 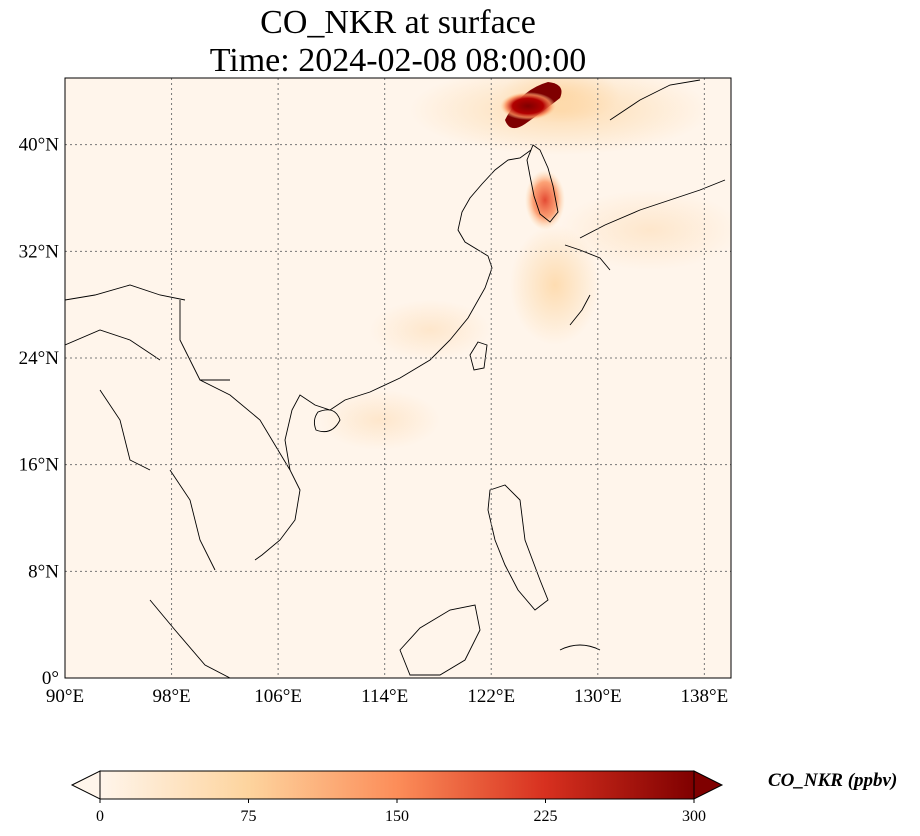 I want to click on colorbar-label: CO_NKR (ppbv), so click(x=833, y=780).